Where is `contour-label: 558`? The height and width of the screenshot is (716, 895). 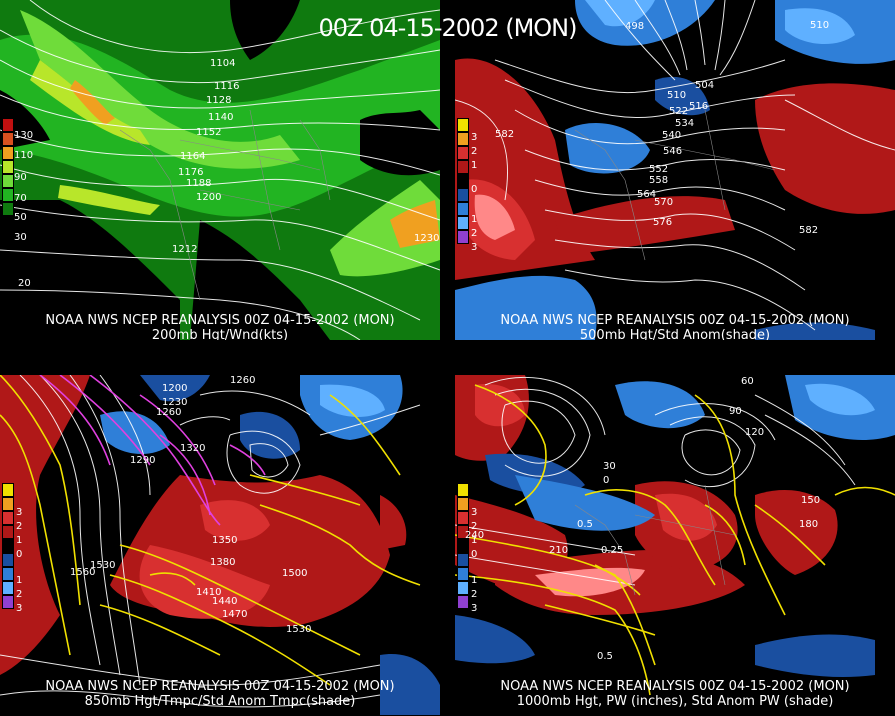 contour-label: 558 is located at coordinates (659, 180).